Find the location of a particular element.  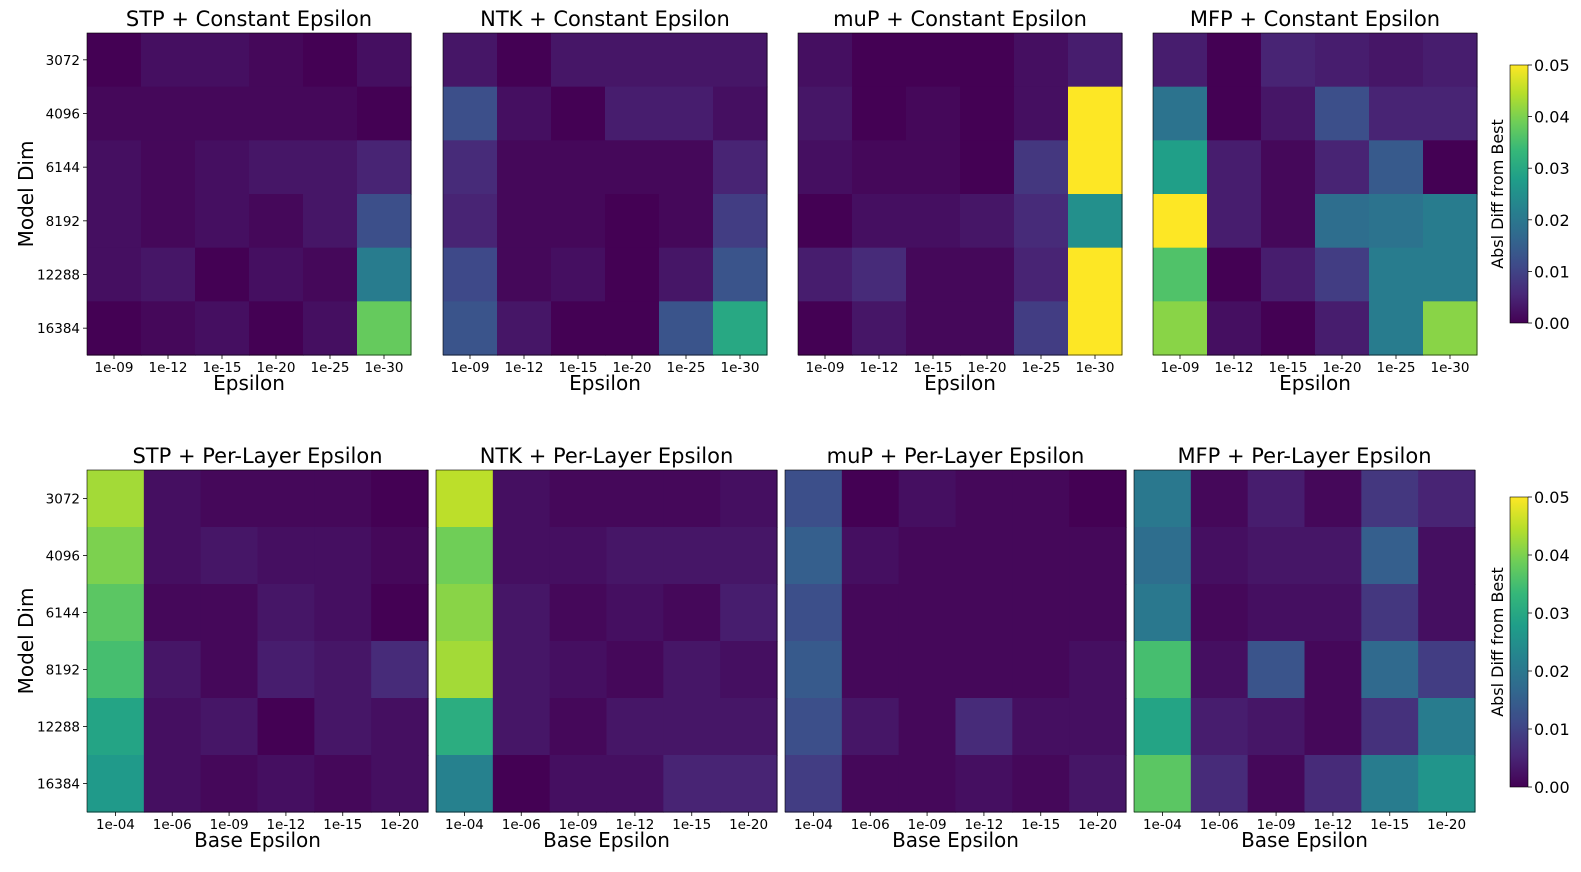

x-tick-label: 1e-20 is located at coordinates (748, 825).